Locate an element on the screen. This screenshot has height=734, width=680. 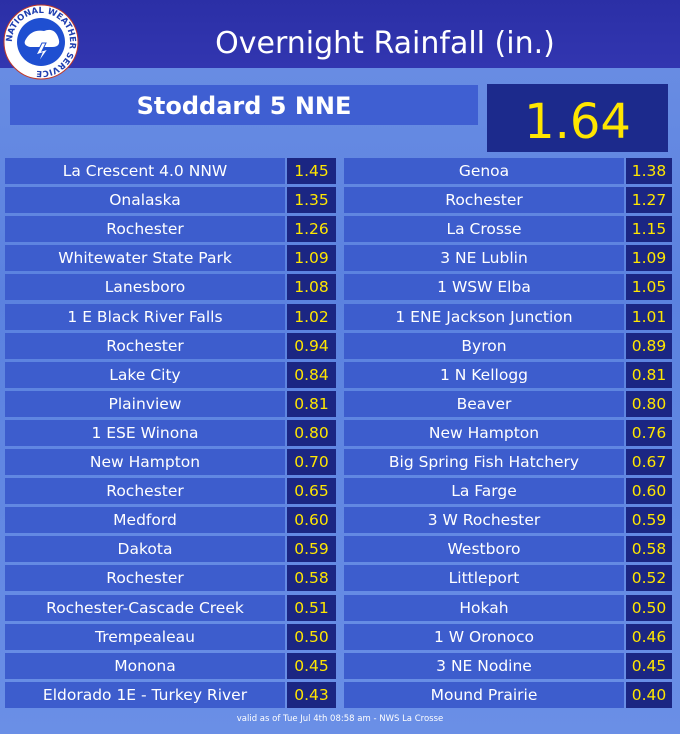
station-name: 1 E Black River Falls is located at coordinates (145, 316).